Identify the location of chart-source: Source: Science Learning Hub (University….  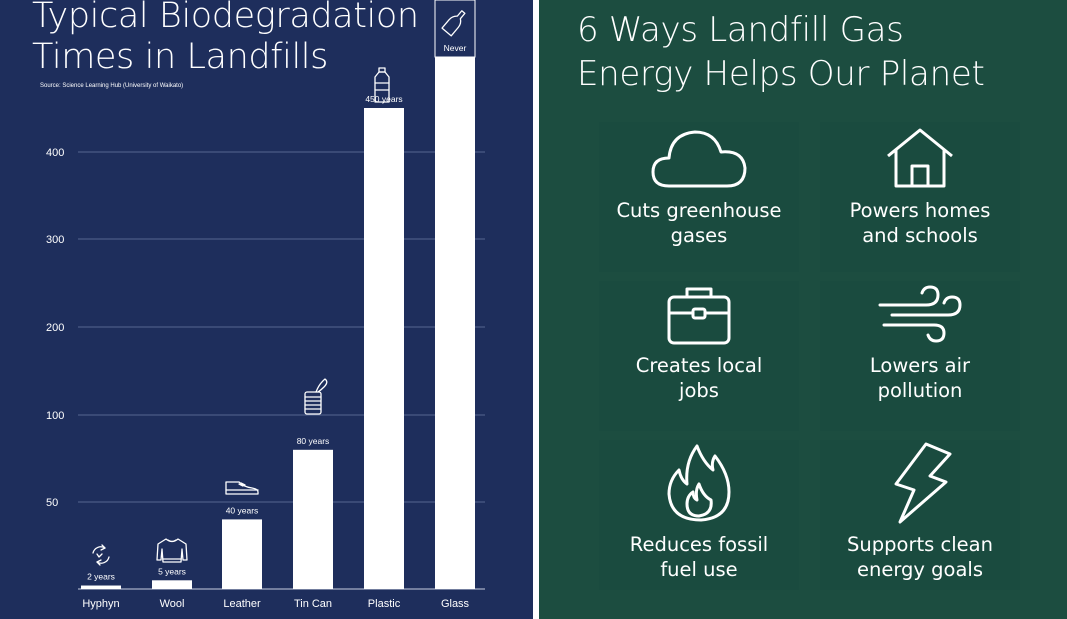
(112, 86).